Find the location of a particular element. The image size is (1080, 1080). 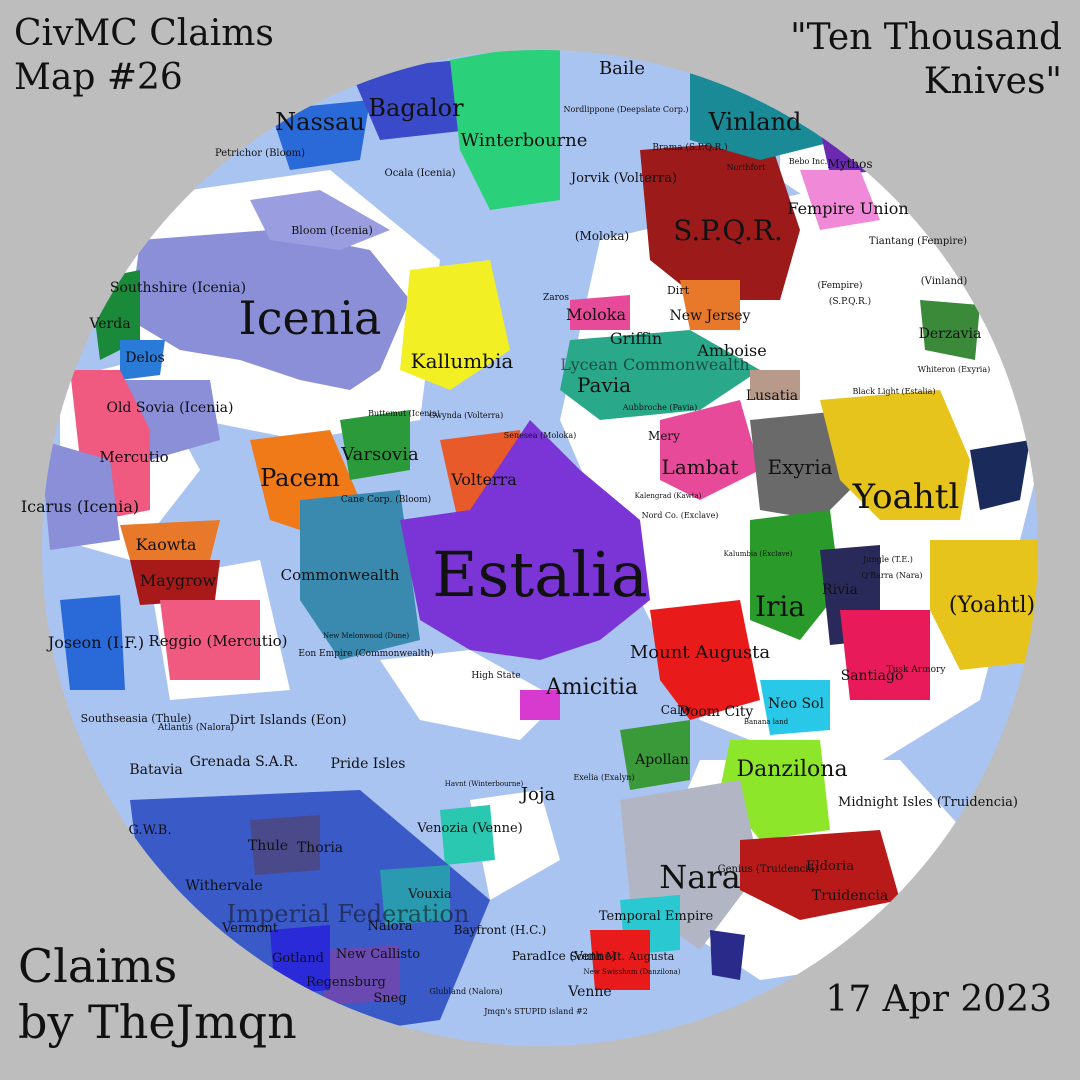

place-genius: Genius (Truidencia) is located at coordinates (768, 869).